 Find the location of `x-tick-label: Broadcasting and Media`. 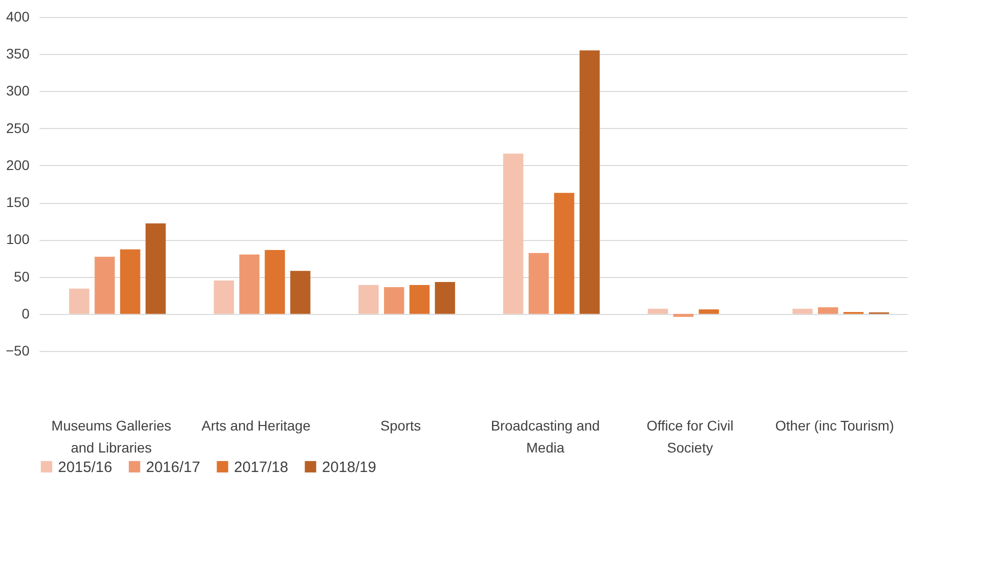

x-tick-label: Broadcasting and Media is located at coordinates (545, 437).